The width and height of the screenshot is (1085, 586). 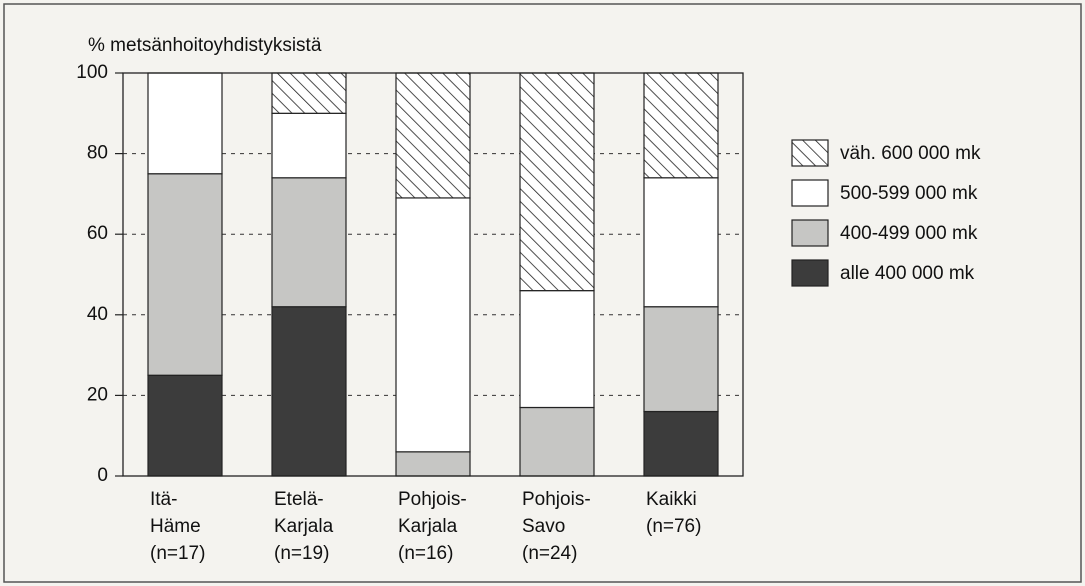 I want to click on legend-label: 500-599 000 mk, so click(x=909, y=193).